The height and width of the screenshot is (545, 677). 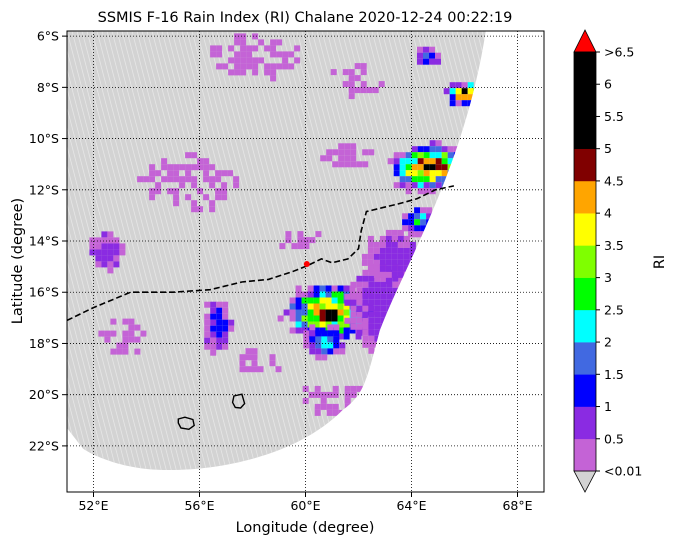 I want to click on island-outline-reunion, so click(x=186, y=423).